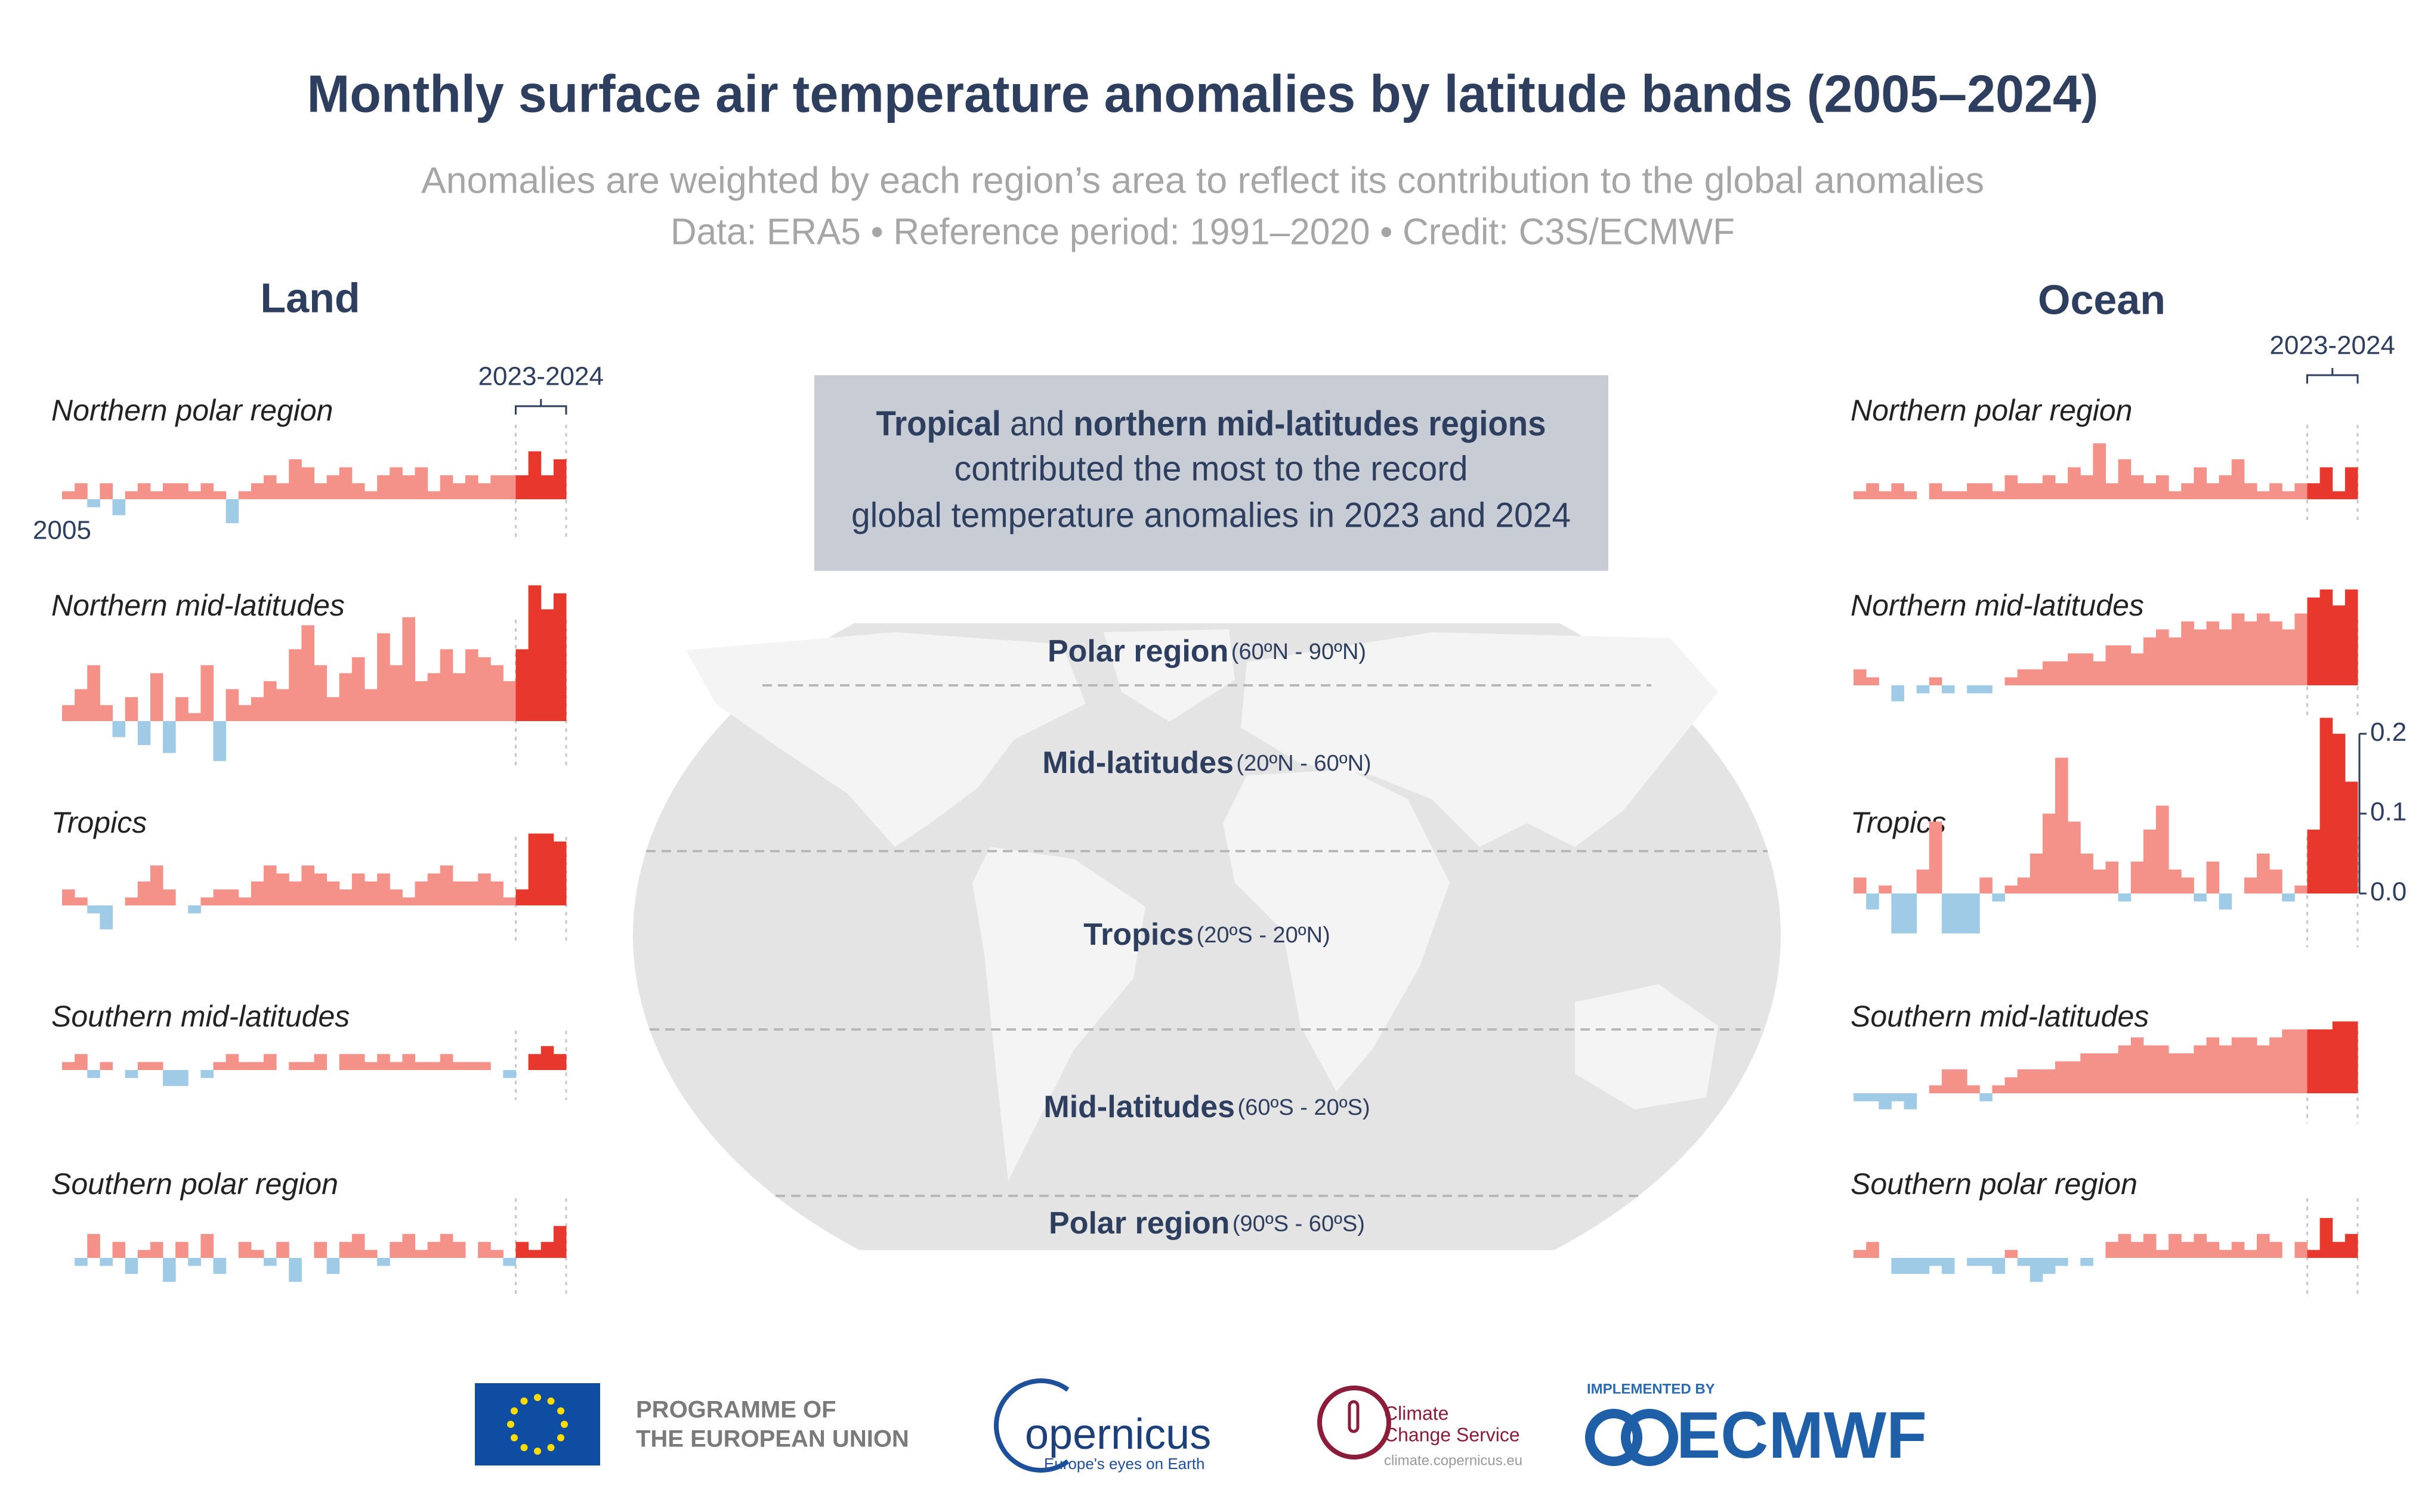  Describe the element at coordinates (2388, 733) in the screenshot. I see `y-tick-label: 0.2` at that location.